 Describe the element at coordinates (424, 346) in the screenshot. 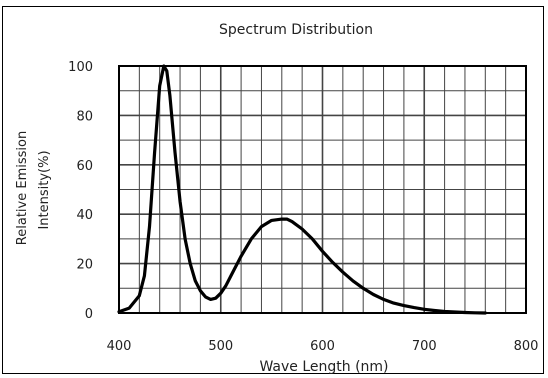

I see `x-tick-label: 700` at that location.